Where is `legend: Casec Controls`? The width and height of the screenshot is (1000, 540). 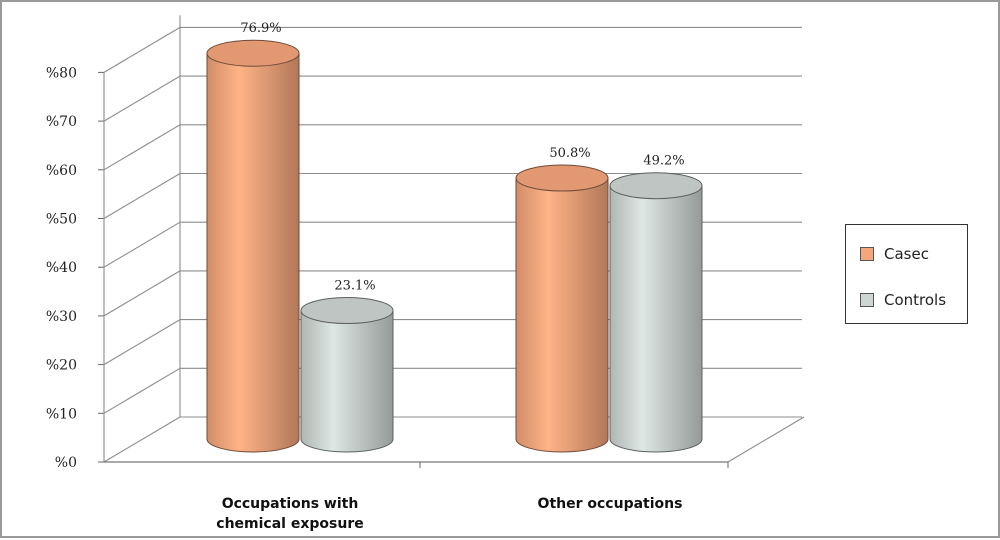
legend: Casec Controls is located at coordinates (906, 274).